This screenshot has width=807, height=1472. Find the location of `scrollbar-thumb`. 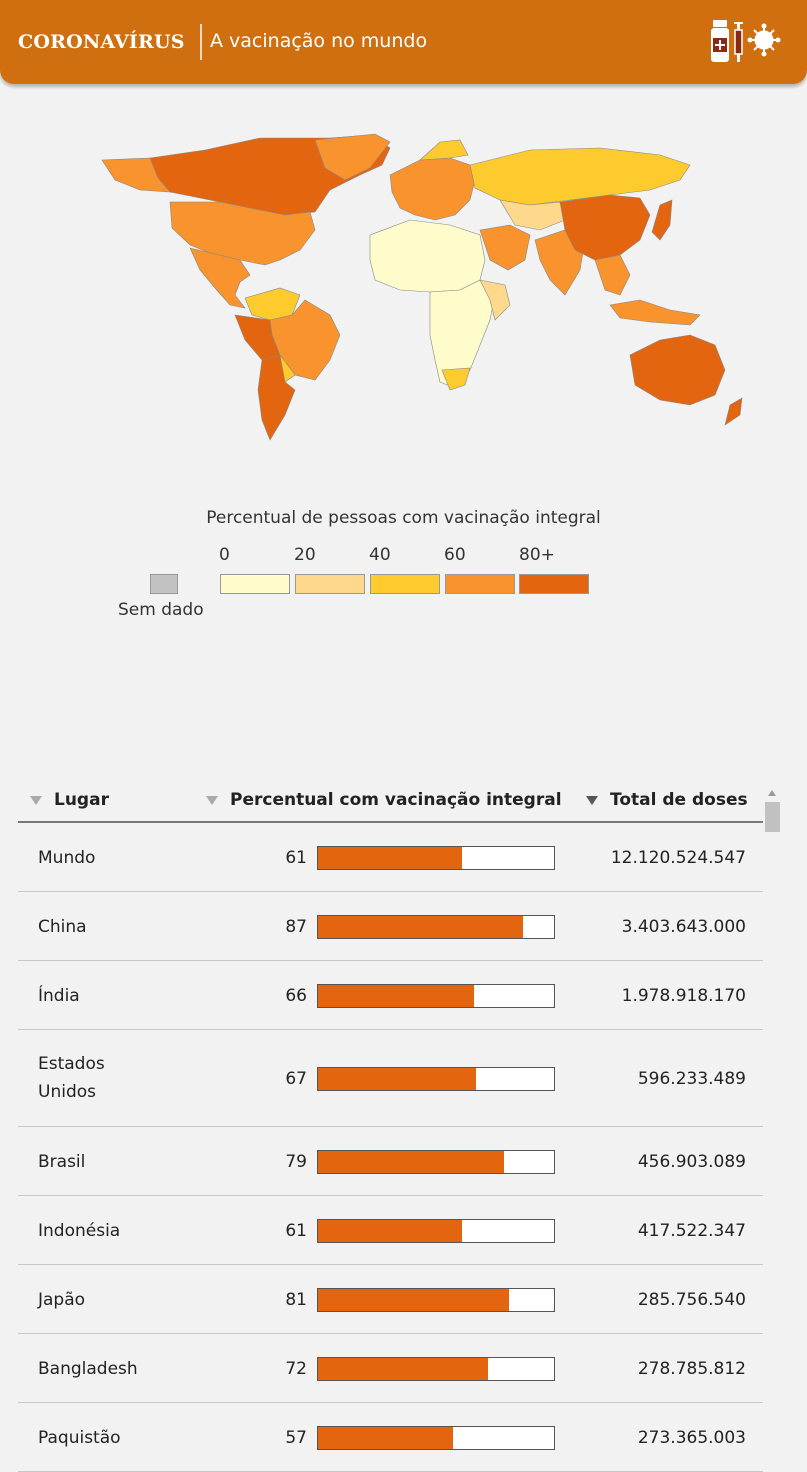

scrollbar-thumb is located at coordinates (772, 817).